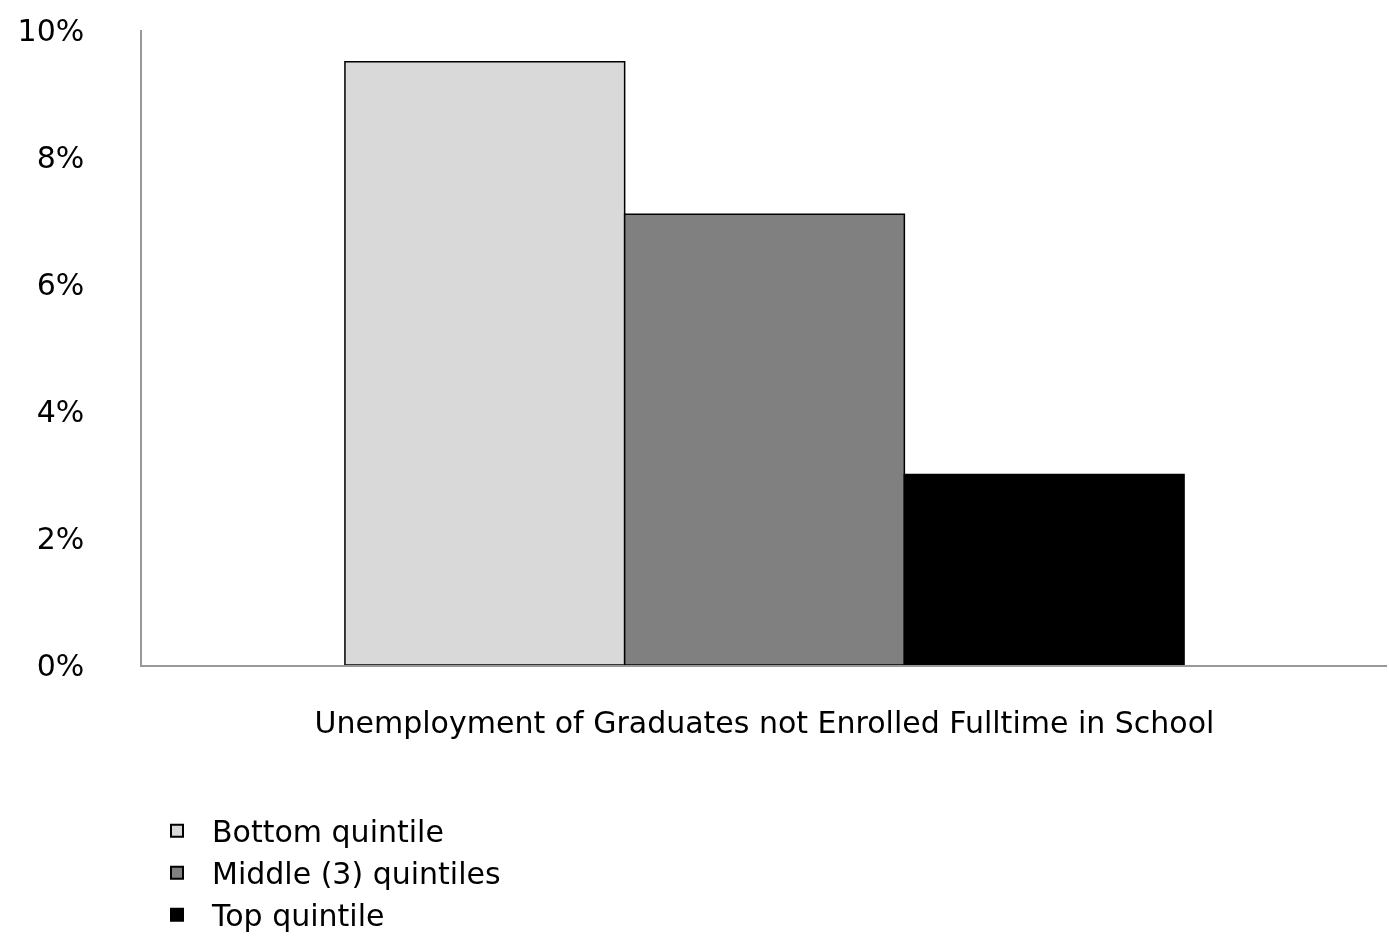 Image resolution: width=1389 pixels, height=943 pixels. I want to click on y-tick-label: 10%, so click(51, 30).